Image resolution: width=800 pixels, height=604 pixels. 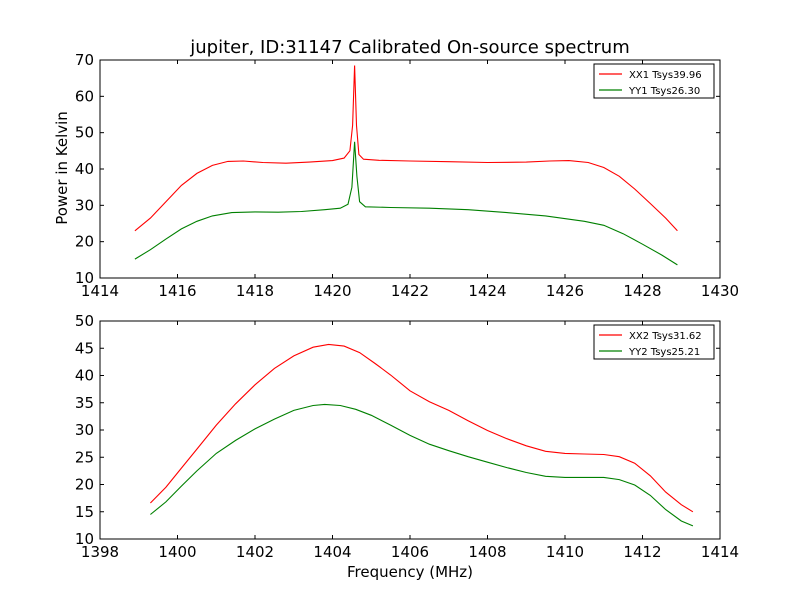 I want to click on legend: XX2 Tsys31.62 YY2 Tsys25.21, so click(x=654, y=342).